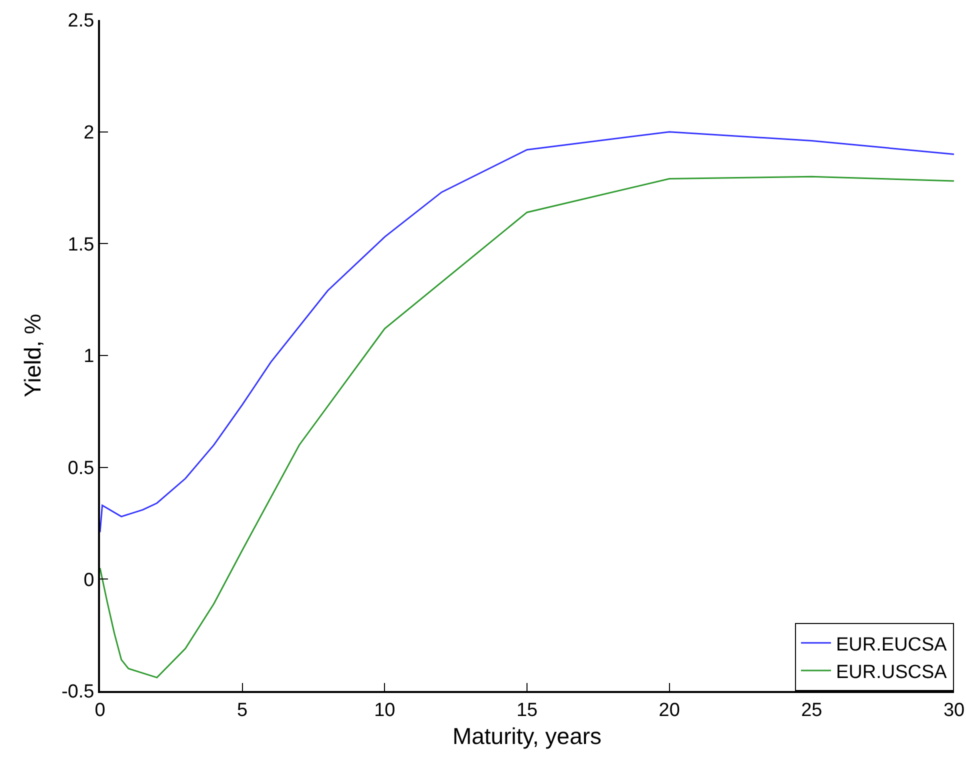 Image resolution: width=966 pixels, height=763 pixels. I want to click on y-tick-label: 2.5, so click(81, 21).